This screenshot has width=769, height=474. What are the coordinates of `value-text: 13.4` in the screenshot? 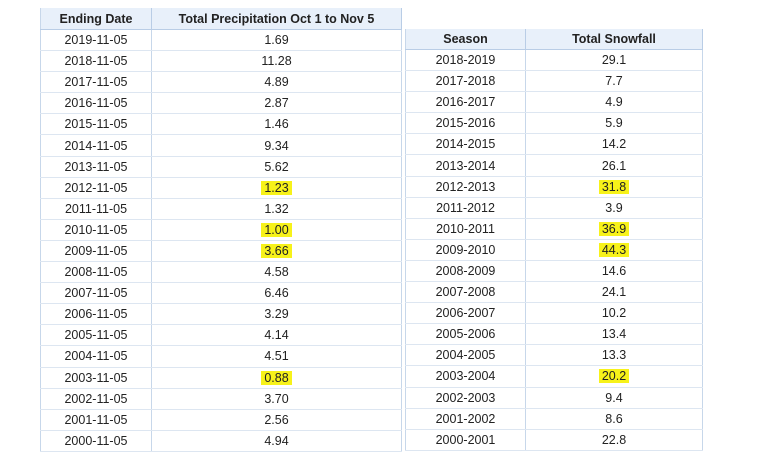 It's located at (614, 334).